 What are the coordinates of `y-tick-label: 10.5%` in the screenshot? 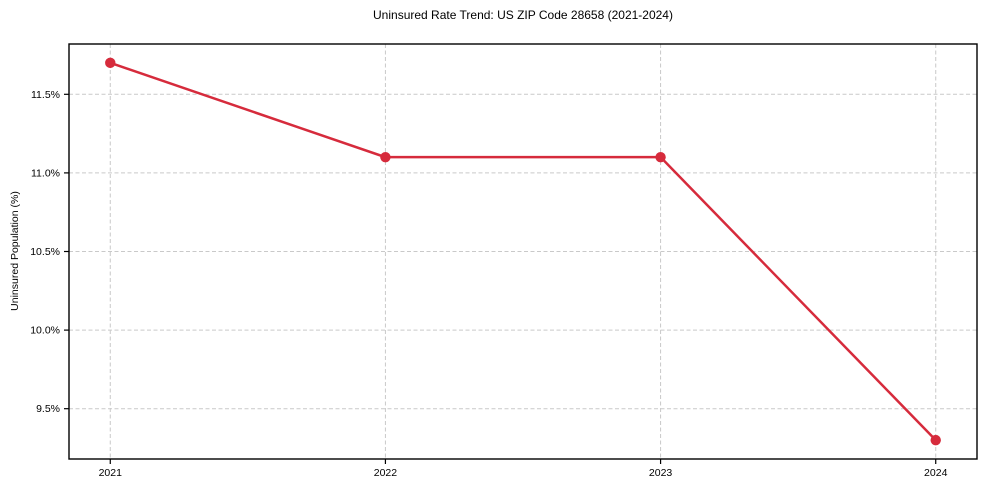 It's located at (45, 252).